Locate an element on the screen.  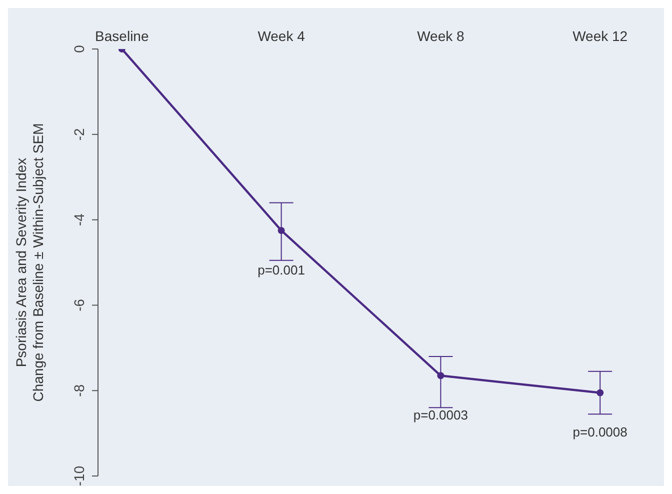
annotation: p=0.0003 is located at coordinates (440, 415).